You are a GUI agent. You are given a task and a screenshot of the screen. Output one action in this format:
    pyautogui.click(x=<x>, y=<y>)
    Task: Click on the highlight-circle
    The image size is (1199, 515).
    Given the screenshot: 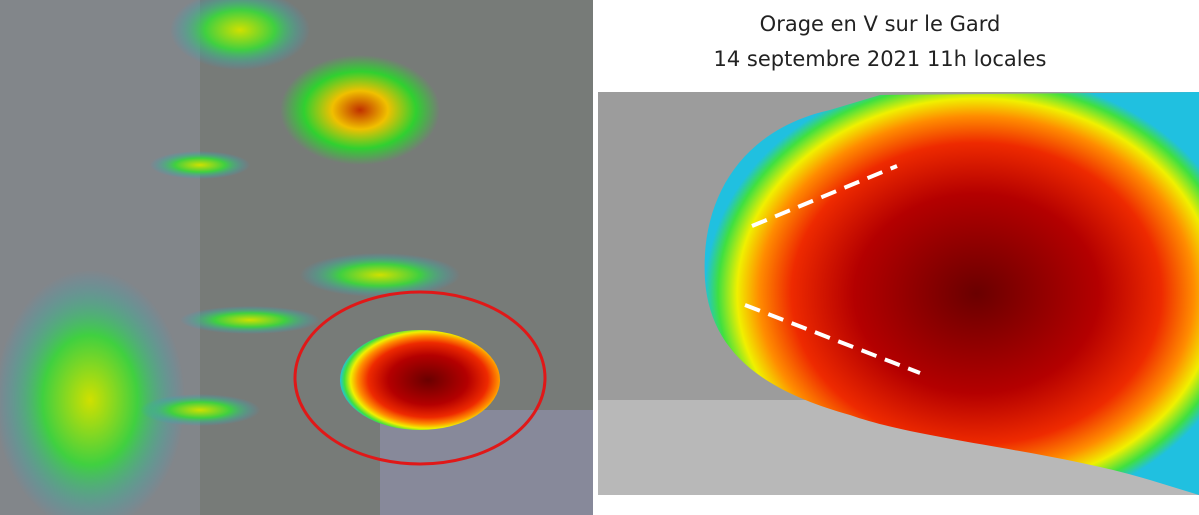 What is the action you would take?
    pyautogui.click(x=420, y=378)
    